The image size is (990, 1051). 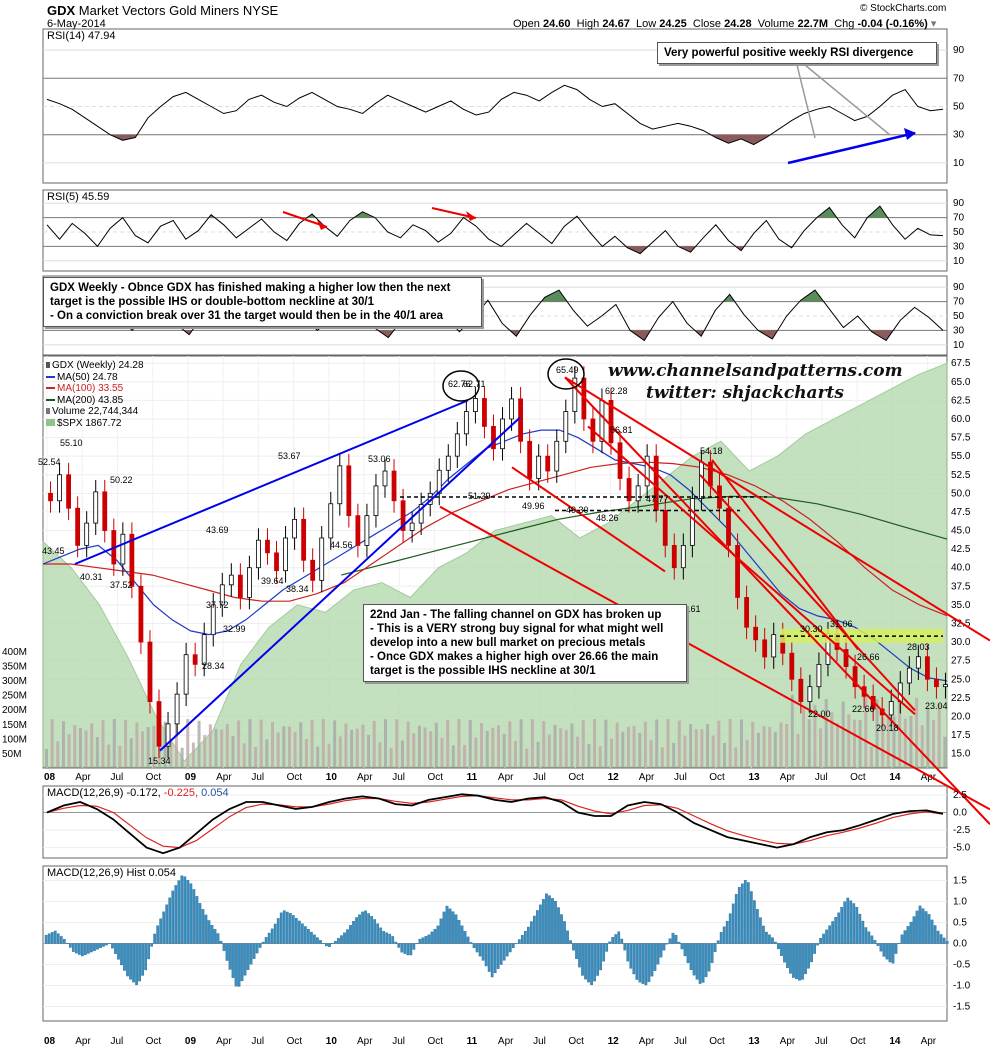 I want to click on rsi-tick-label: 70, so click(x=959, y=218).